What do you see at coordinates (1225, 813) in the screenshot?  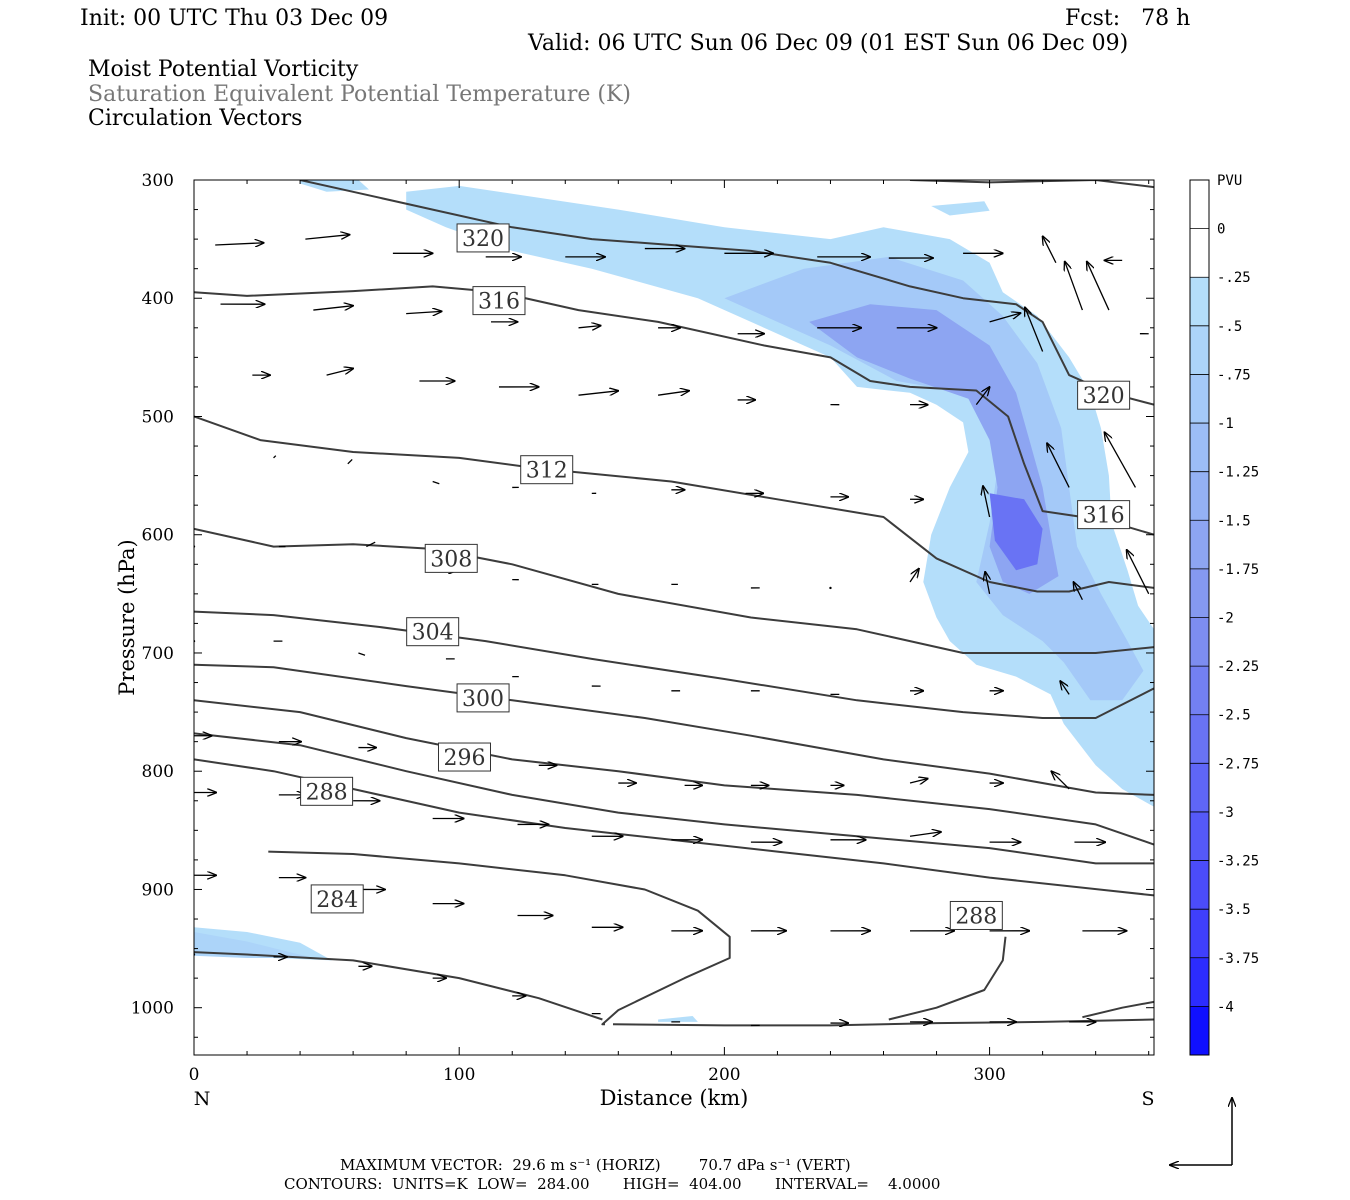 I see `colorbar-label: -3` at bounding box center [1225, 813].